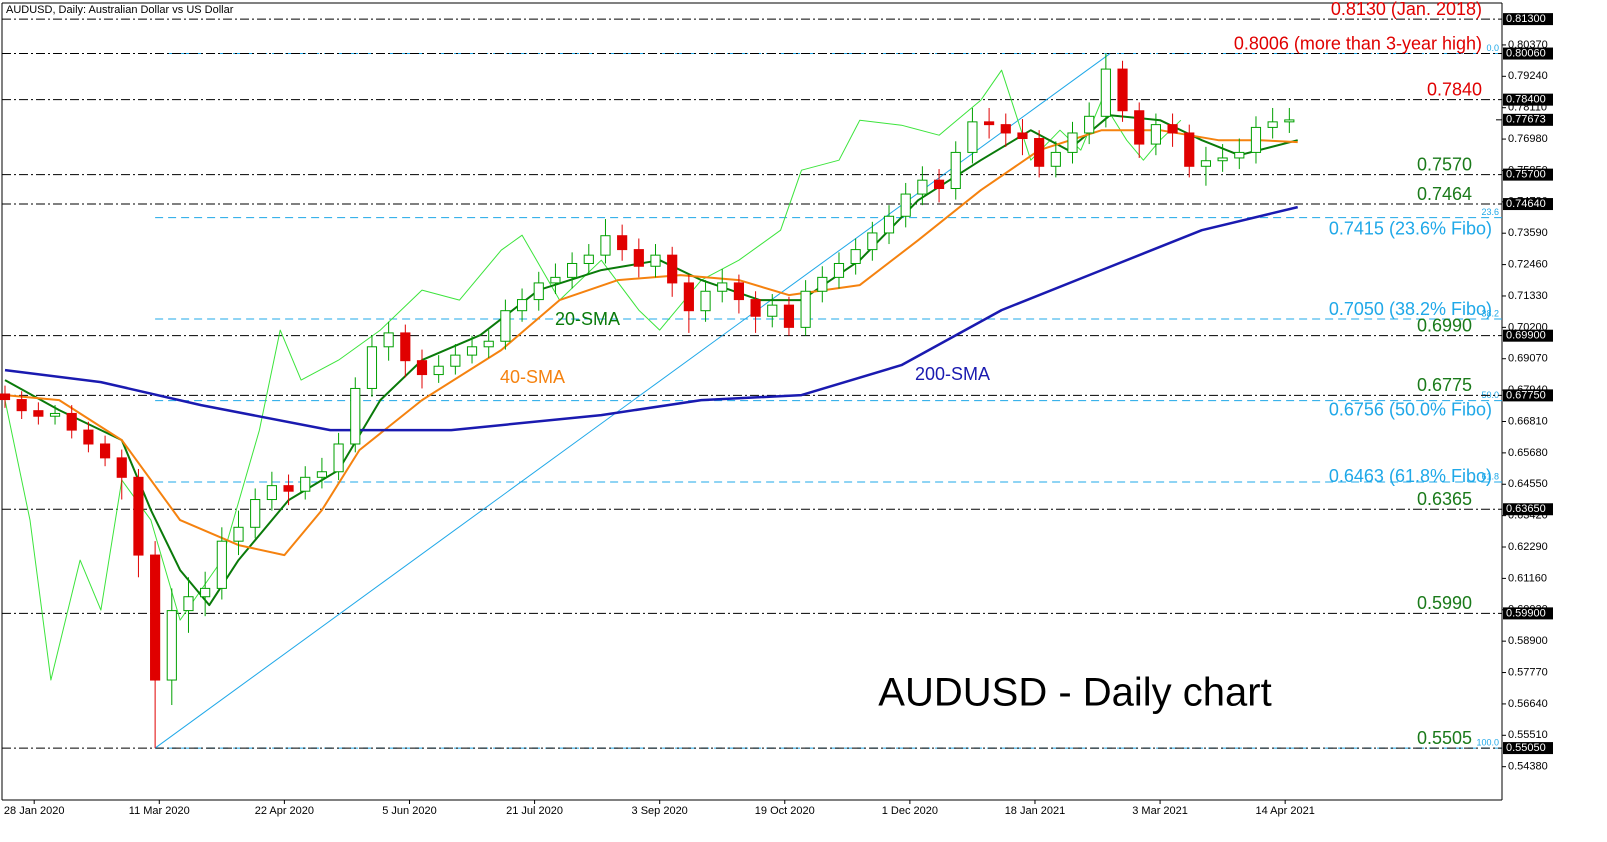  Describe the element at coordinates (1528, 767) in the screenshot. I see `y-tick-label: 0.54380` at that location.